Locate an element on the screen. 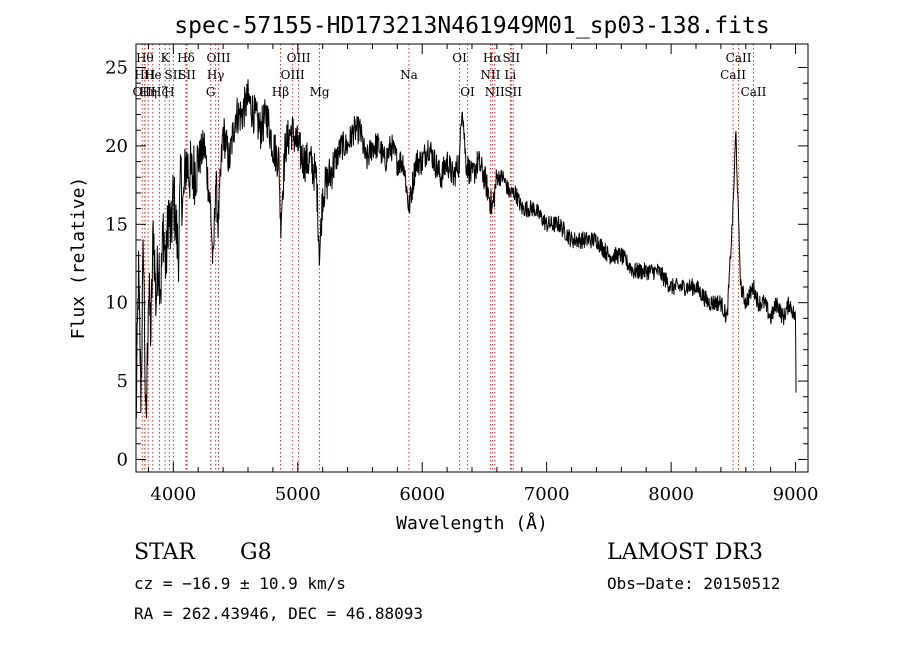 The height and width of the screenshot is (649, 900). x-tick-label: 6000 is located at coordinates (422, 494).